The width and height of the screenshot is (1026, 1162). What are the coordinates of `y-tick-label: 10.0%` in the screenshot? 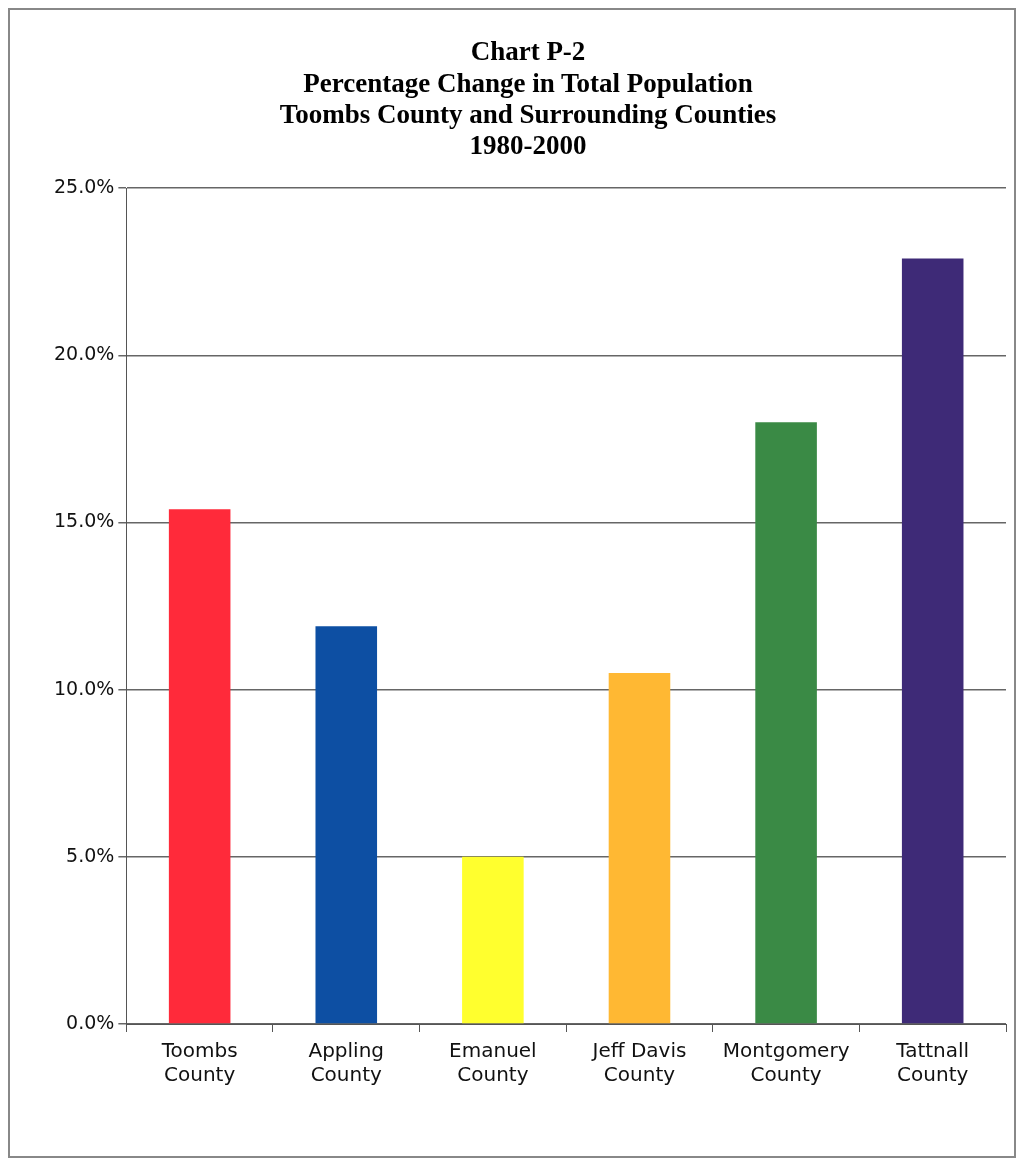 It's located at (84, 687).